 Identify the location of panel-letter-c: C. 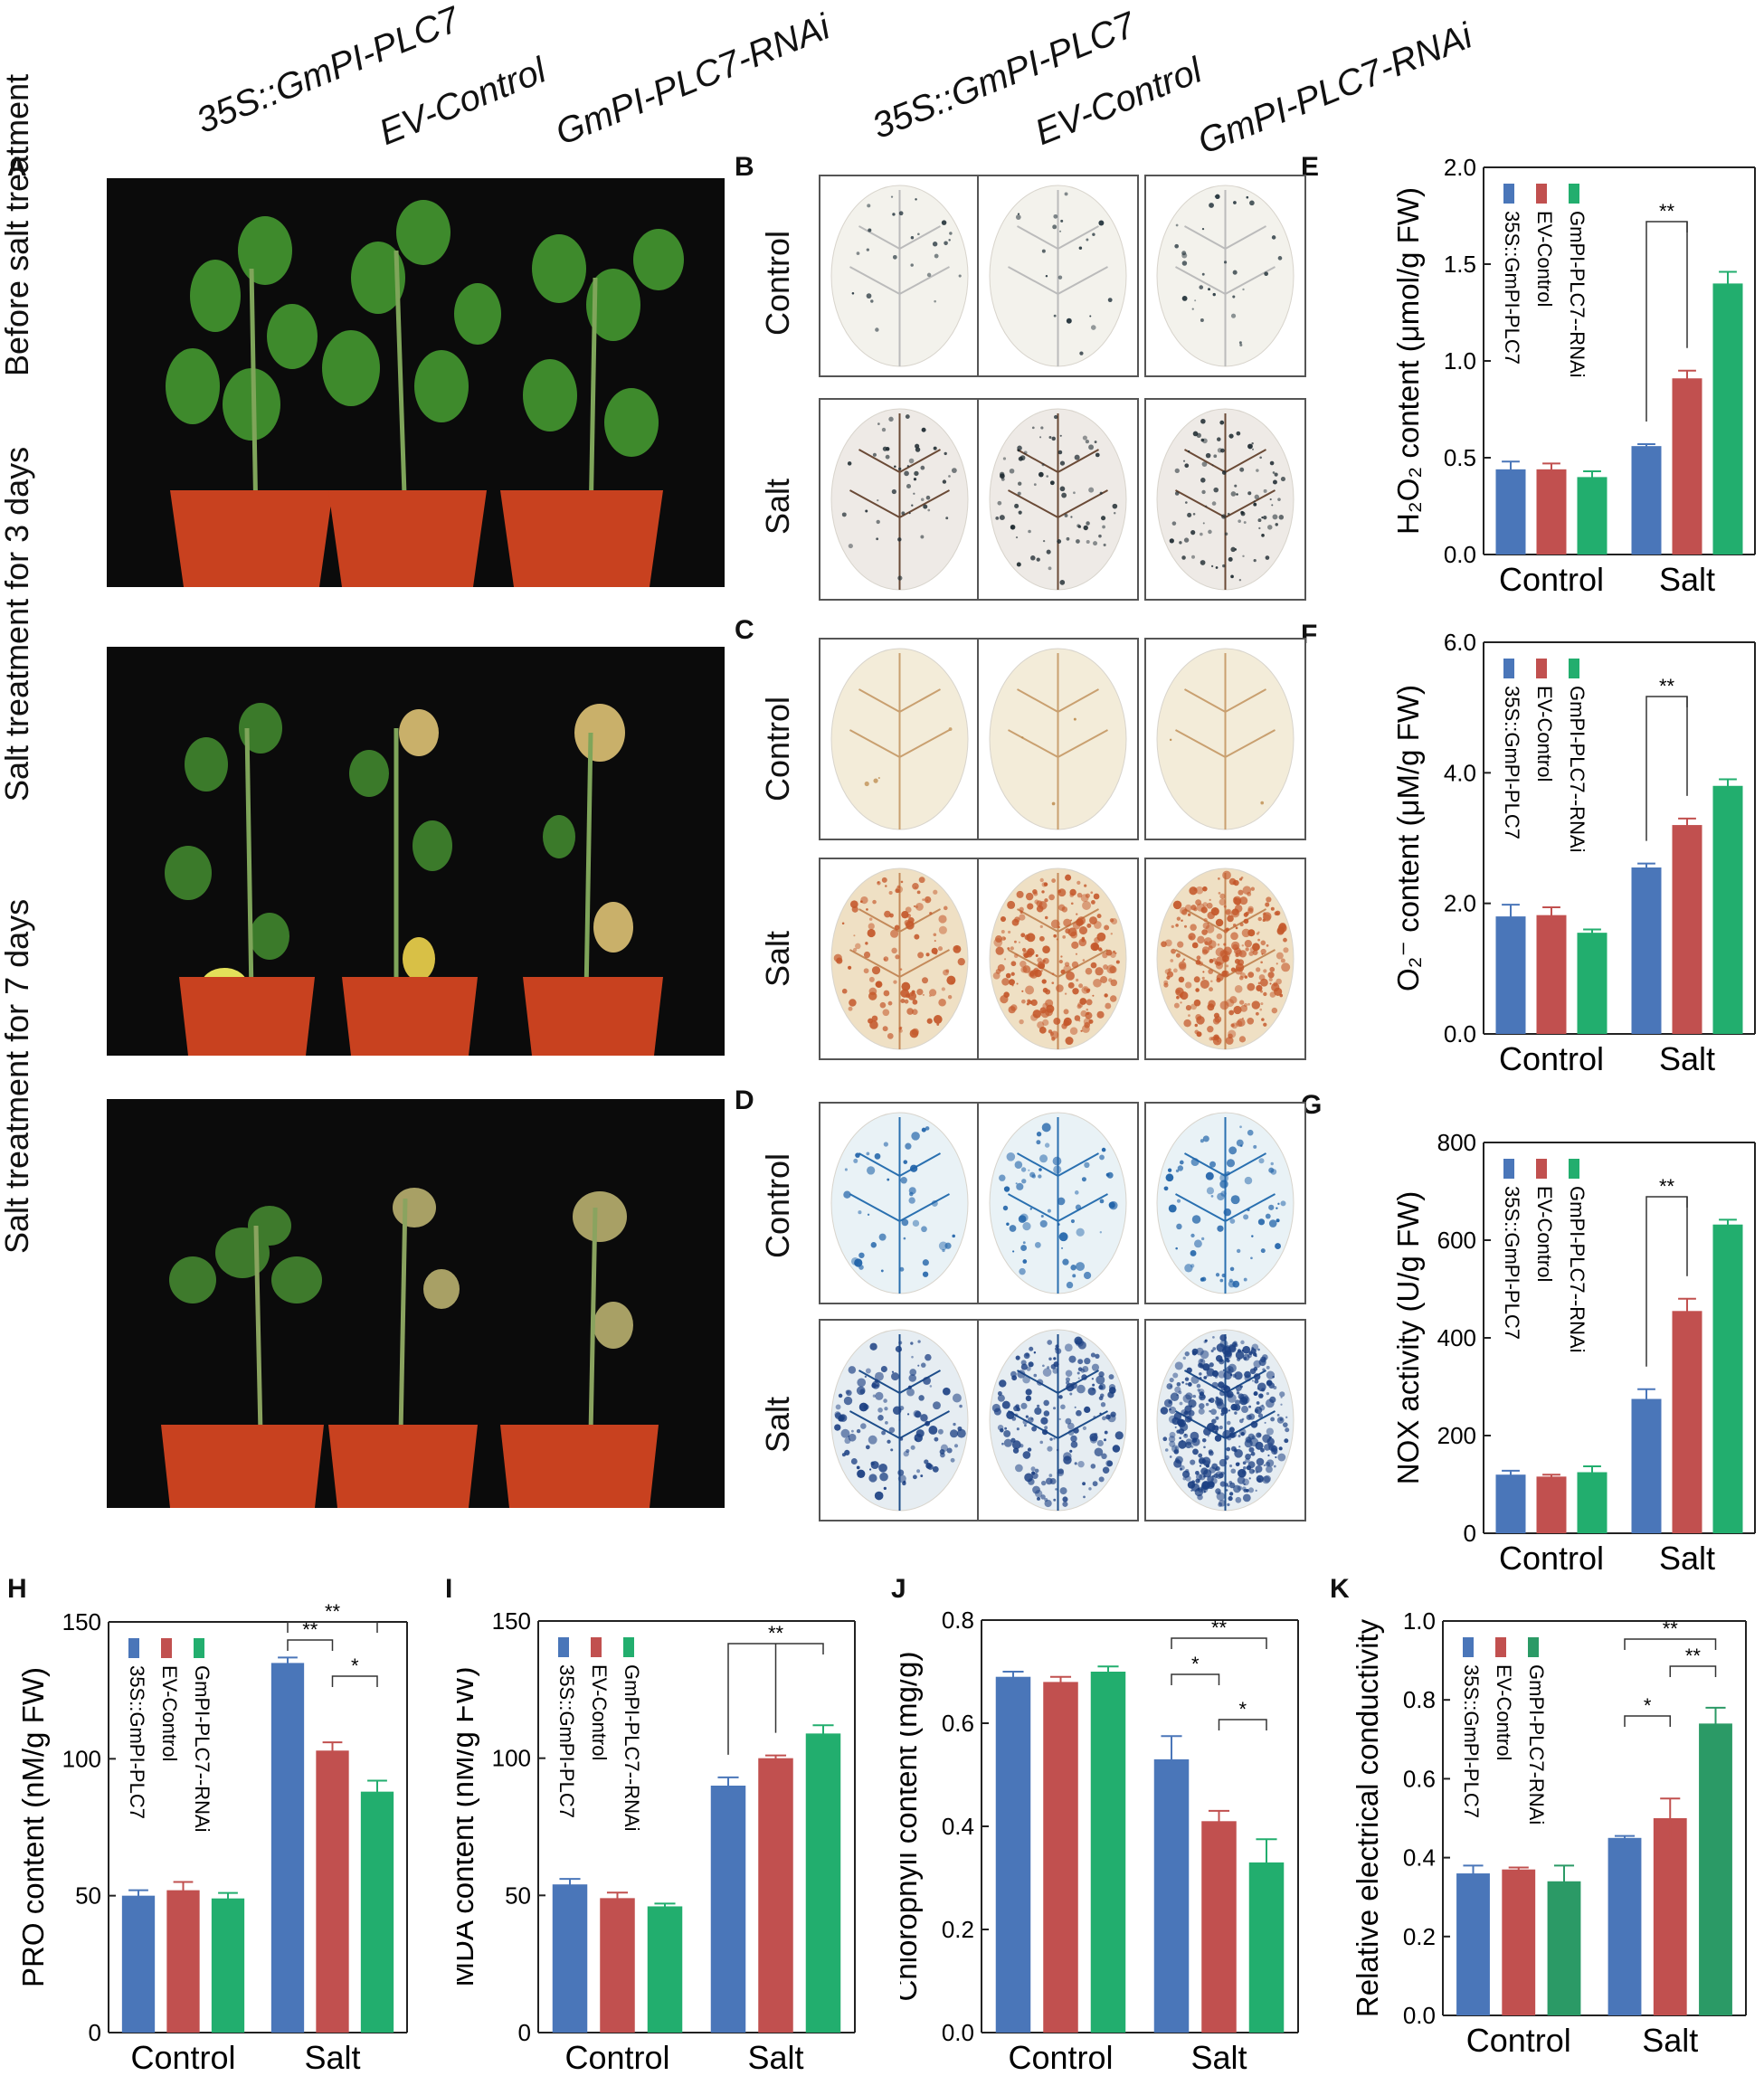
(744, 630).